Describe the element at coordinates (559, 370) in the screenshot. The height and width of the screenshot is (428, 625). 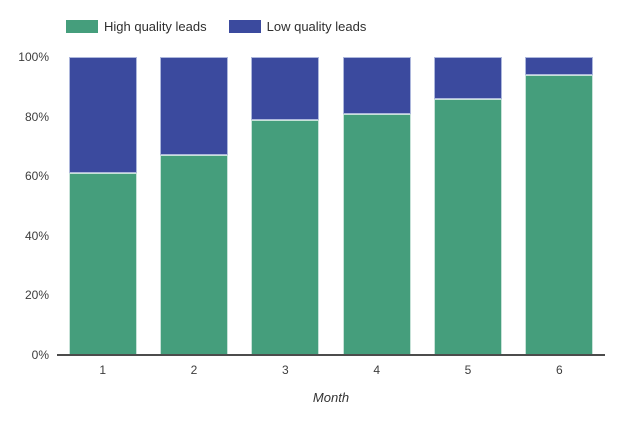
I see `x-axis-tick-label: 6` at that location.